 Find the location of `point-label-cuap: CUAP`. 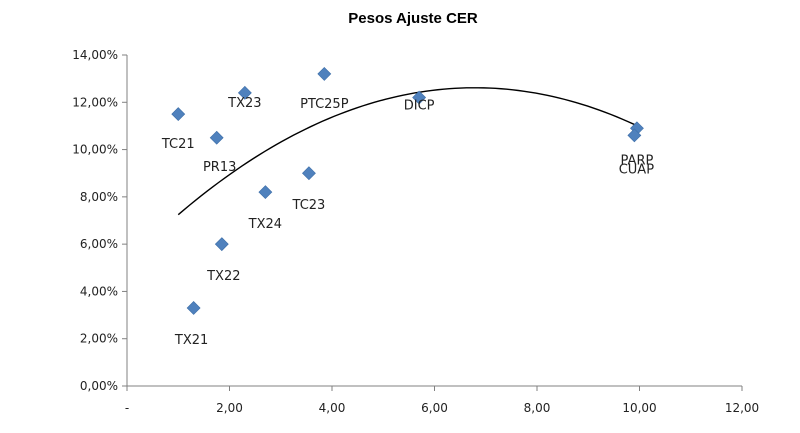

point-label-cuap: CUAP is located at coordinates (636, 169).